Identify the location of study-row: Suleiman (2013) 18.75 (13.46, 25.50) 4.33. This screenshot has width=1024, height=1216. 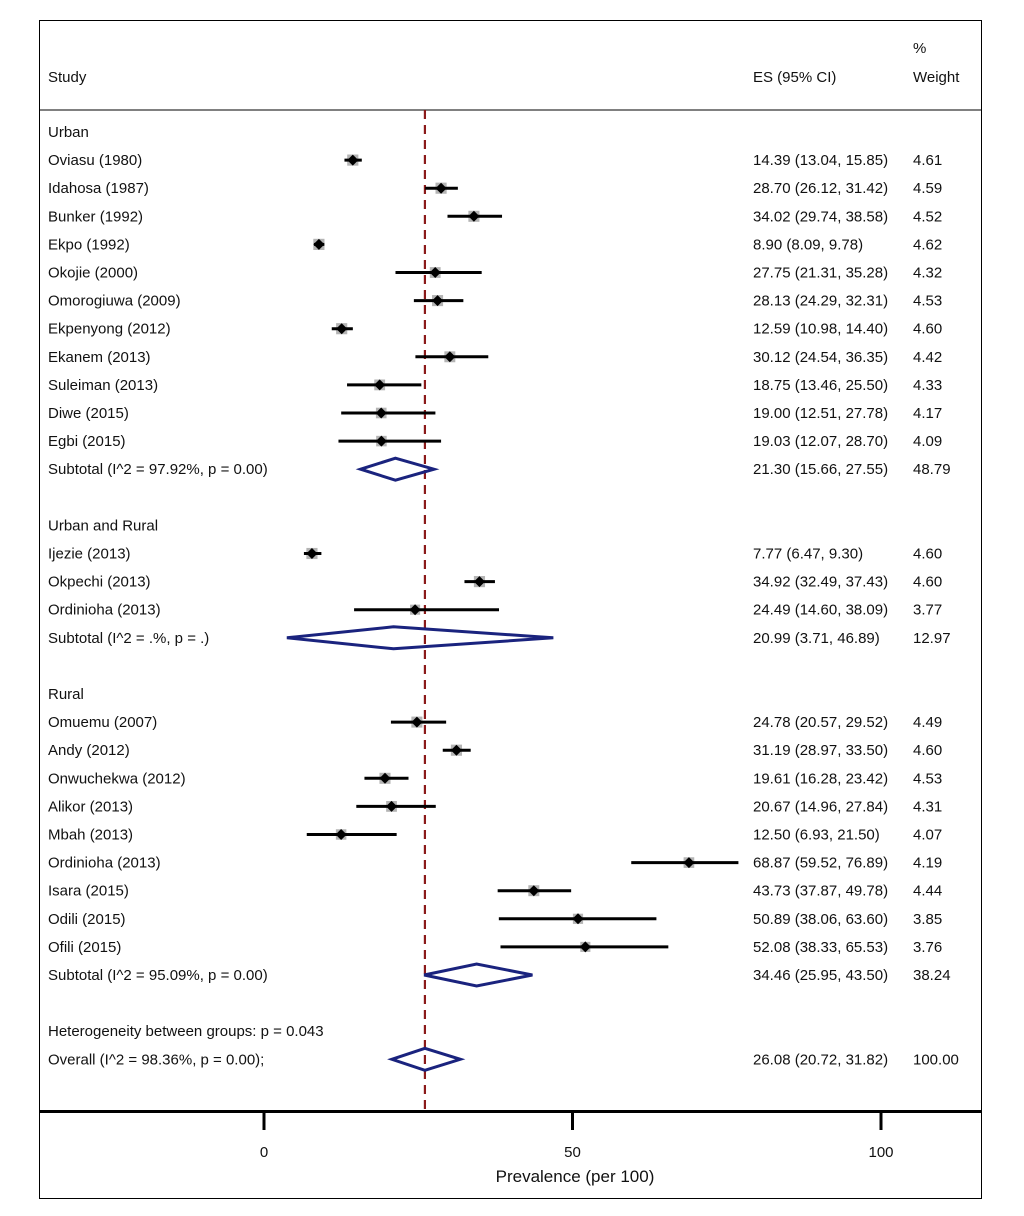
(495, 385).